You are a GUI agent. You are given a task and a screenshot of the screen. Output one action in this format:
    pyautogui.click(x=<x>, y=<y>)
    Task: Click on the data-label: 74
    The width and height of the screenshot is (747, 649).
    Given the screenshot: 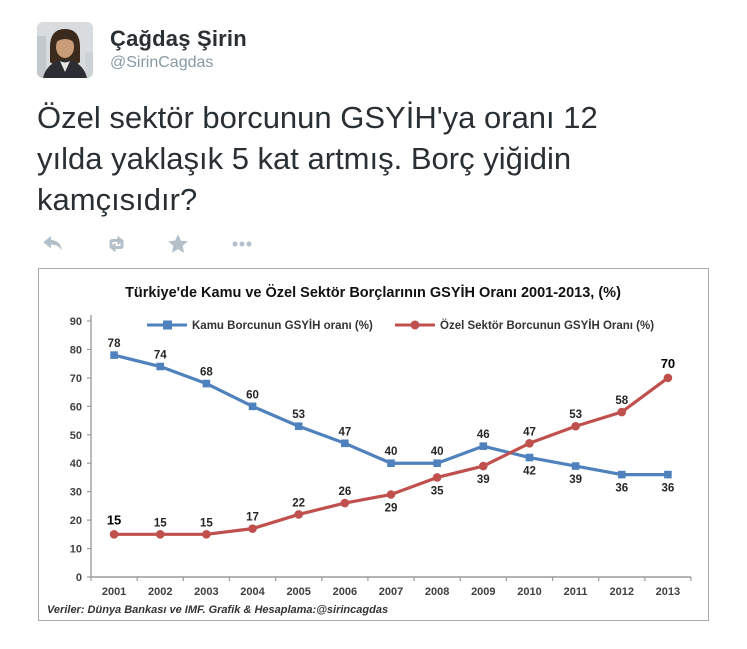 What is the action you would take?
    pyautogui.click(x=160, y=356)
    